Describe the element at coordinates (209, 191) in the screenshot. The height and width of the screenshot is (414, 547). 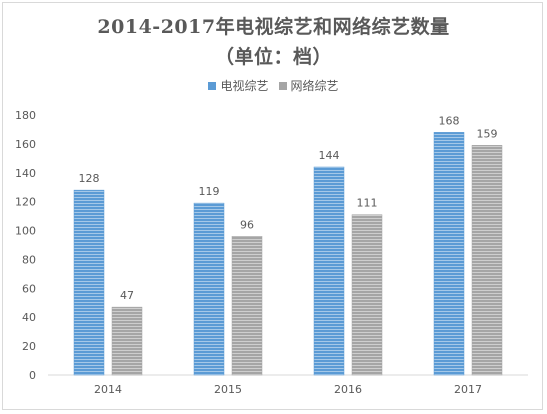
I see `data-label: 119` at that location.